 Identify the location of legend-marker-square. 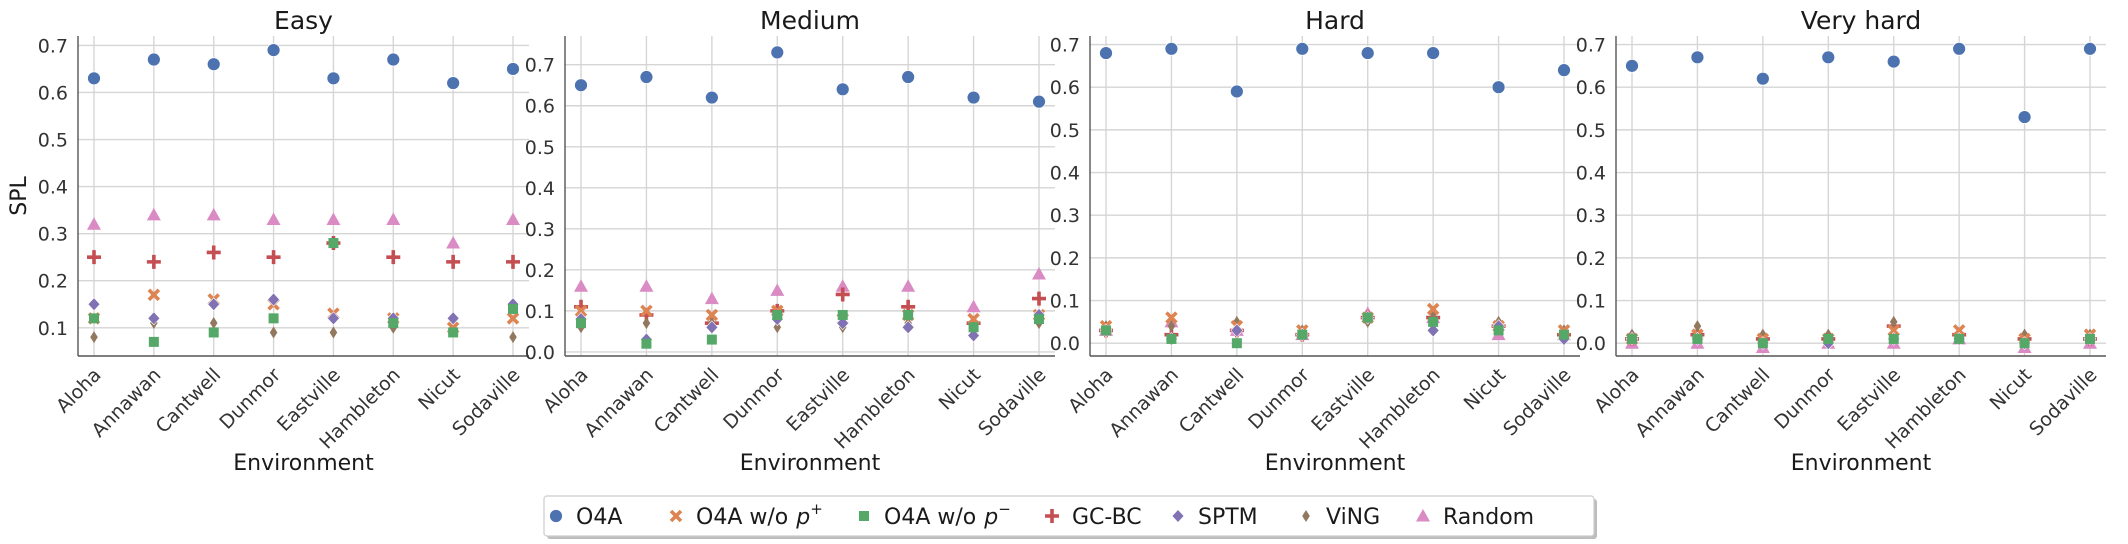
(864, 516).